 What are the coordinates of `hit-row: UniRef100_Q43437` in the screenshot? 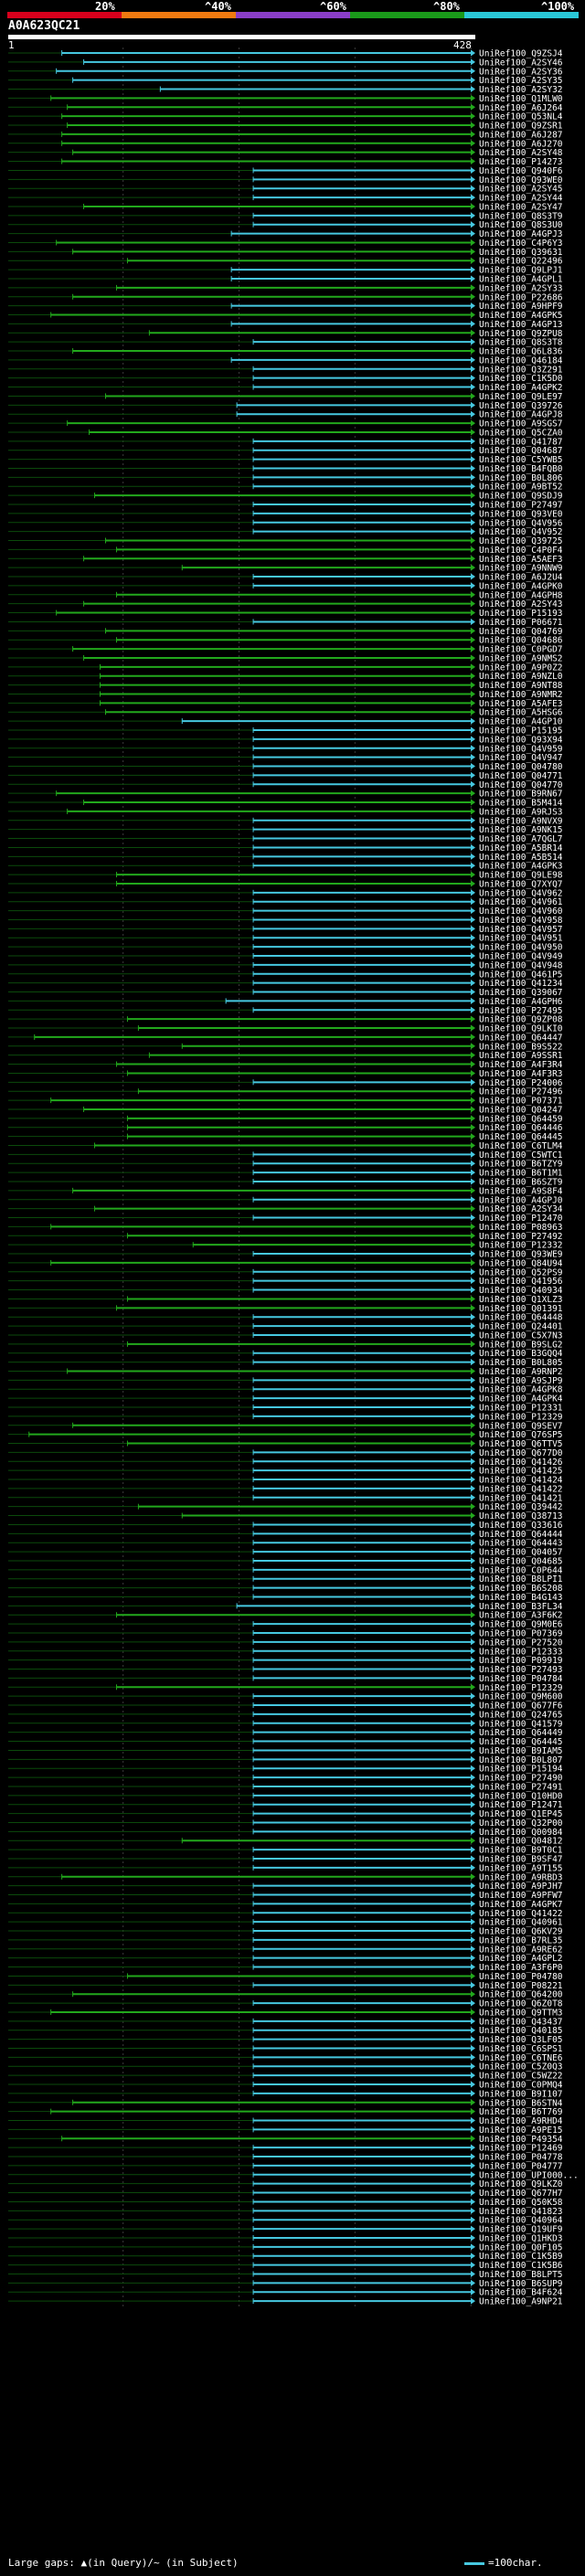 It's located at (285, 2022).